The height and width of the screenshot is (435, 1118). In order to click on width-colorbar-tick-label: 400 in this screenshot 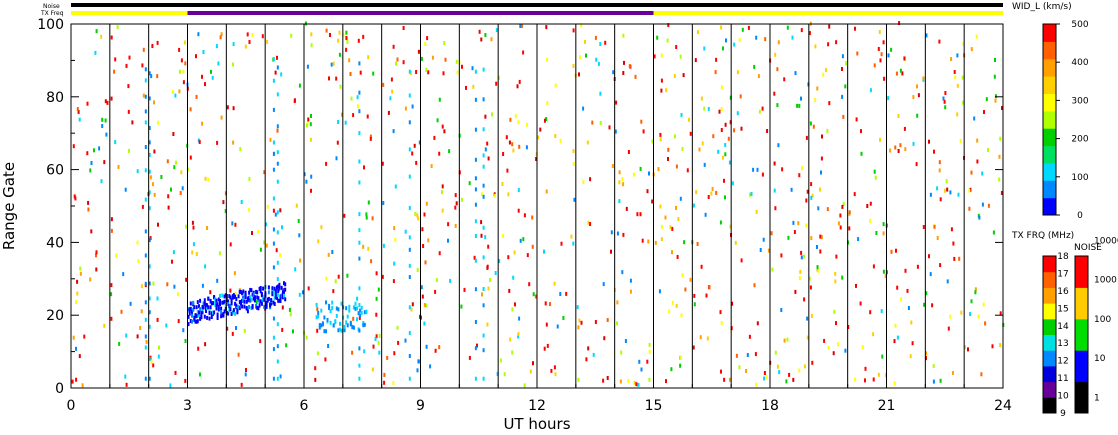, I will do `click(1079, 63)`.